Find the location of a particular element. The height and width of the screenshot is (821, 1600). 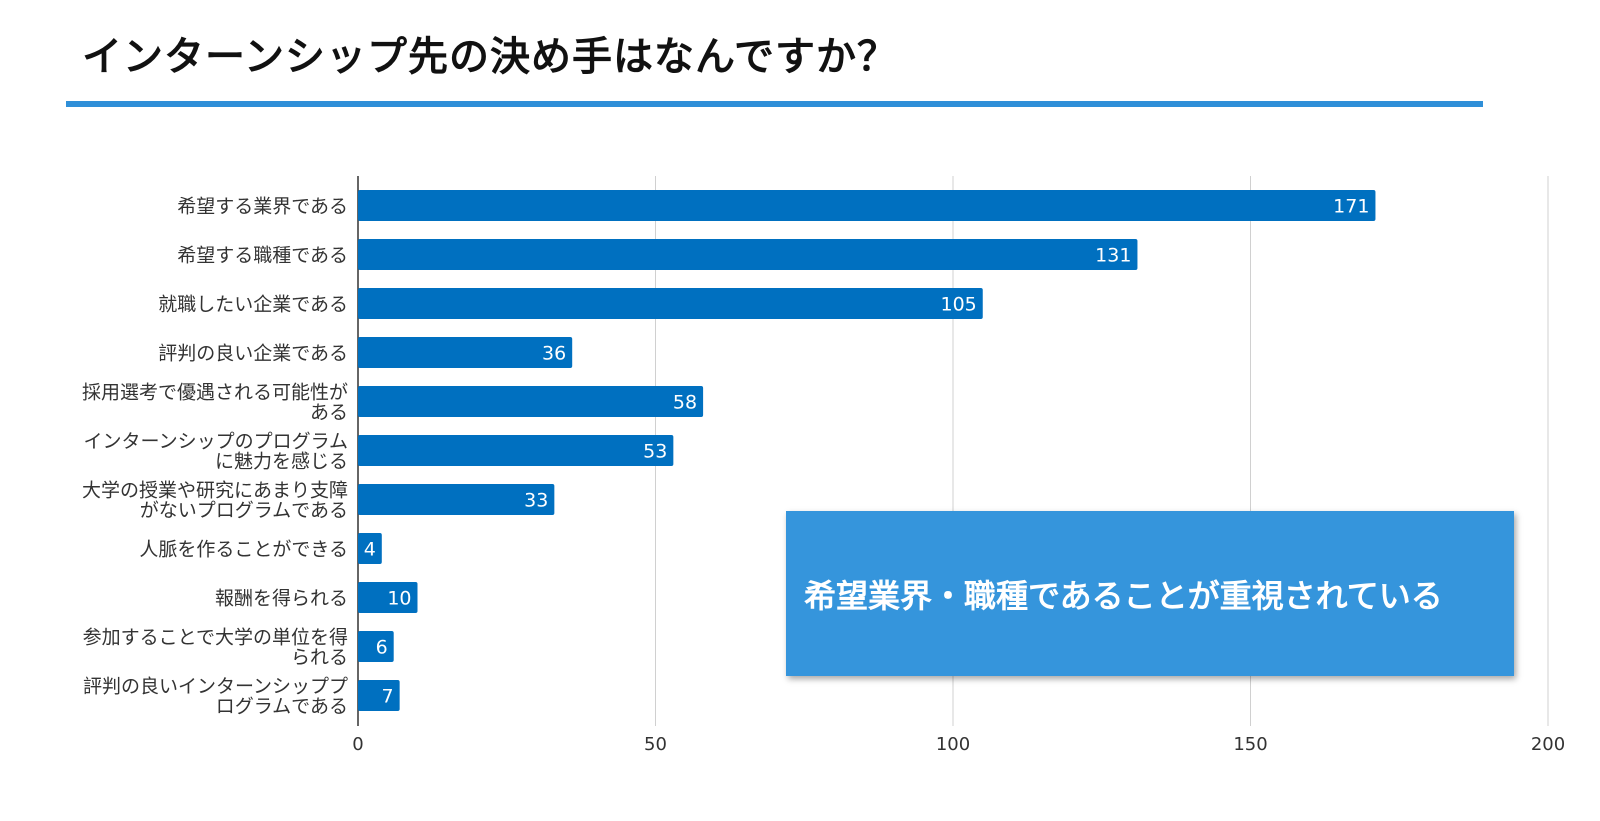

bar-value-label: 6 is located at coordinates (382, 648).